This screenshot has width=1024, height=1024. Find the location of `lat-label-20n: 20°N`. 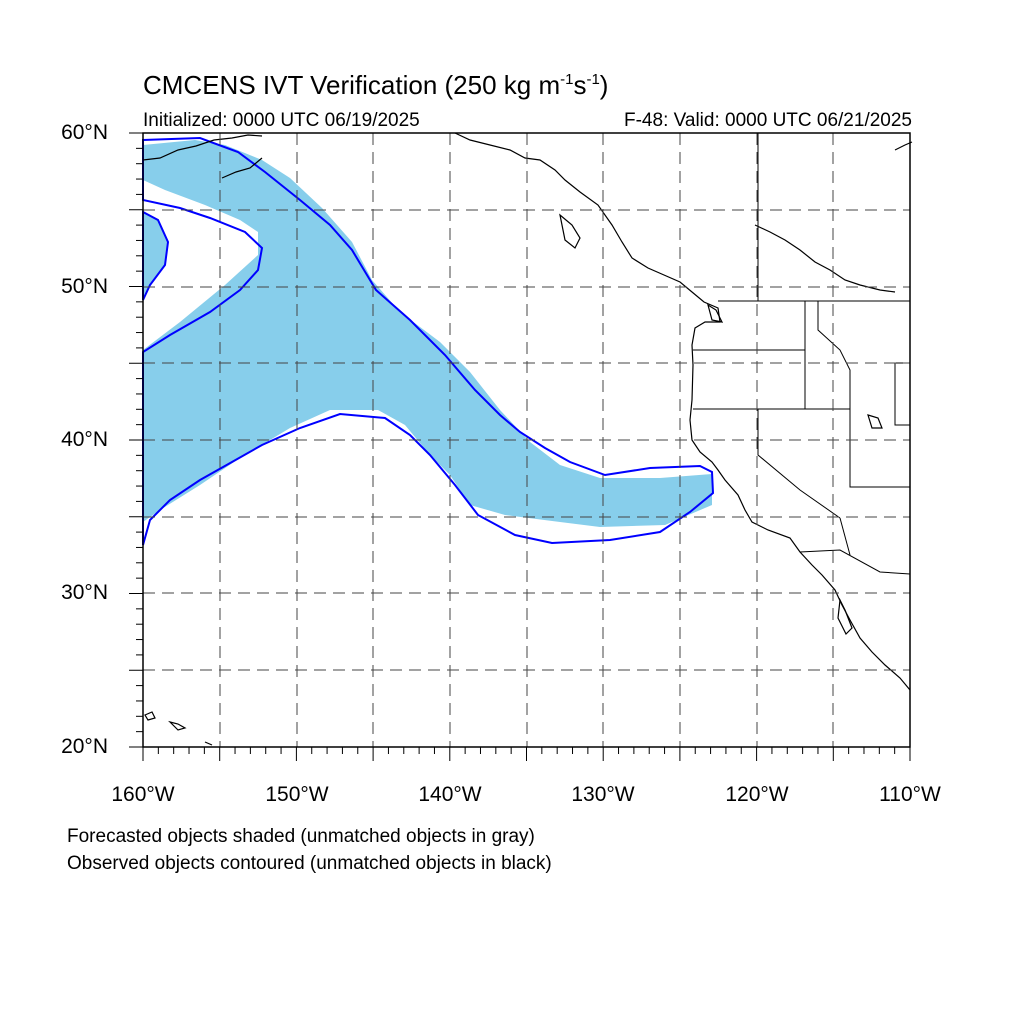

lat-label-20n: 20°N is located at coordinates (84, 746).